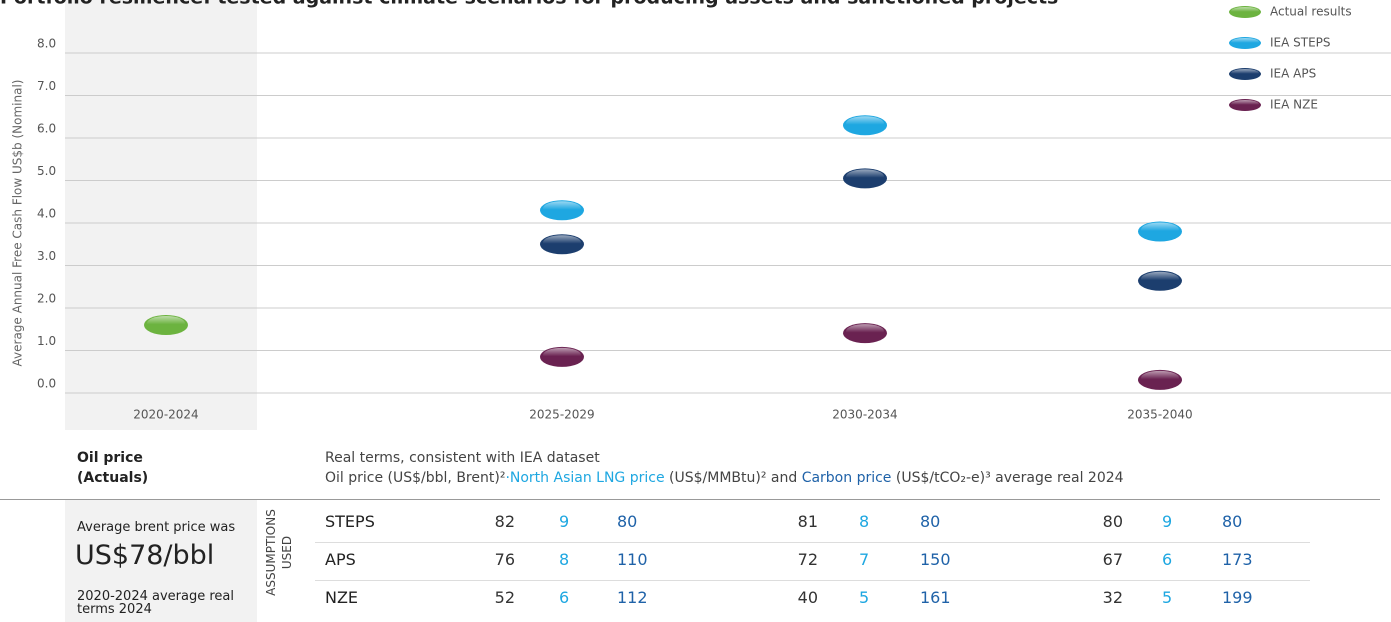 This screenshot has height=622, width=1391. What do you see at coordinates (1112, 597) in the screenshot?
I see `cell: 32` at bounding box center [1112, 597].